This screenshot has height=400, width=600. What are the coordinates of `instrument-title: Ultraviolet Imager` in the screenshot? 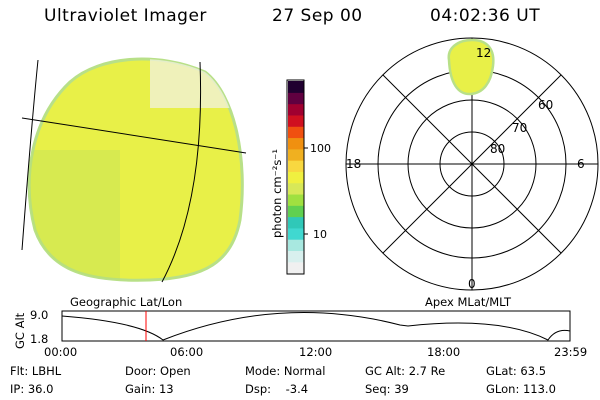 It's located at (125, 16).